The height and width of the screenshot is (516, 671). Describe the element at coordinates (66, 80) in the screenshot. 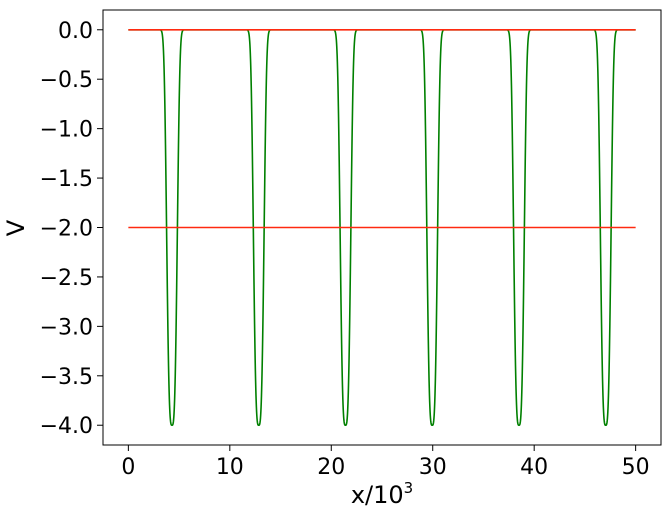

I see `y-tick-label: −0.5` at that location.